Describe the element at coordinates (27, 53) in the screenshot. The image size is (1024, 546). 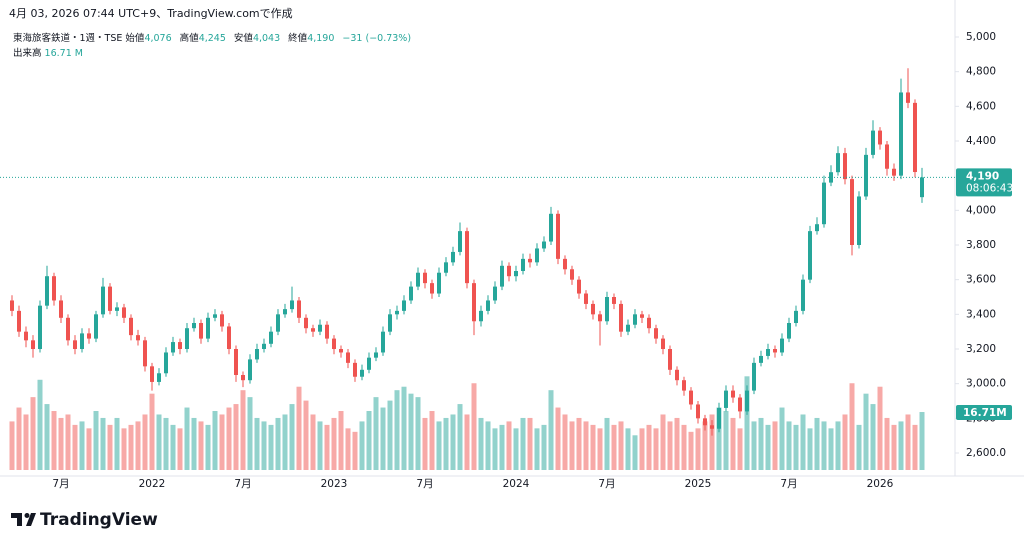
I see `volume-label: 出来高` at that location.